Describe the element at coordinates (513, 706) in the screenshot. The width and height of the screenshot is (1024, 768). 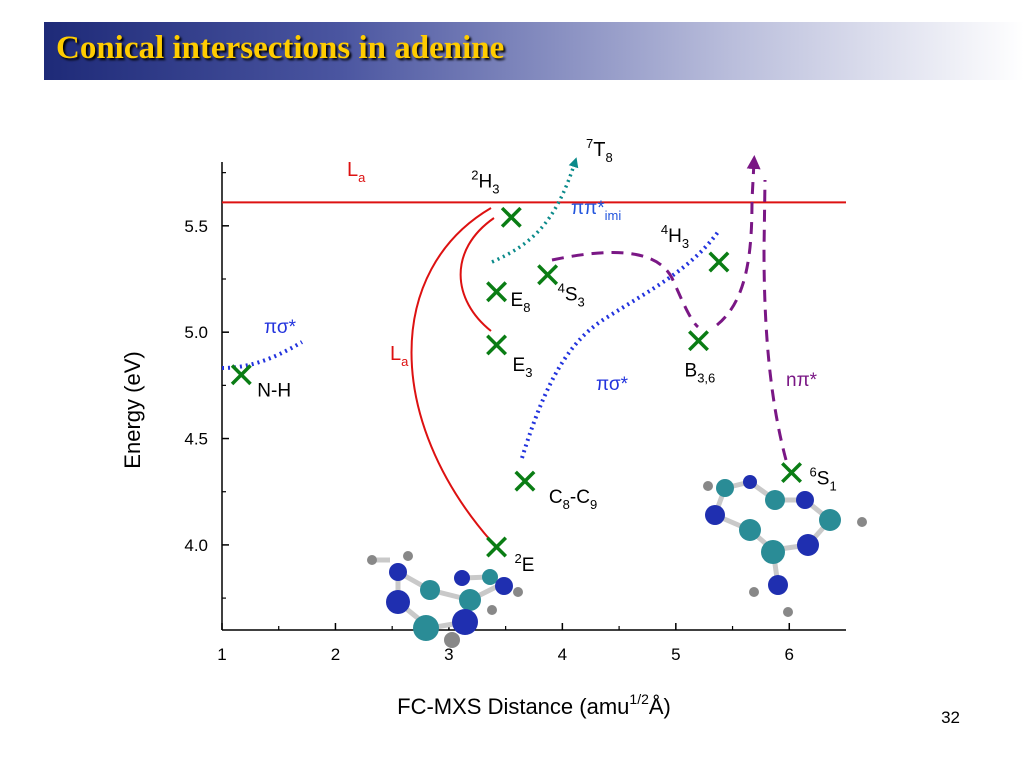
I see `x-axis-label-main: FC-MXS Distance (amu` at that location.